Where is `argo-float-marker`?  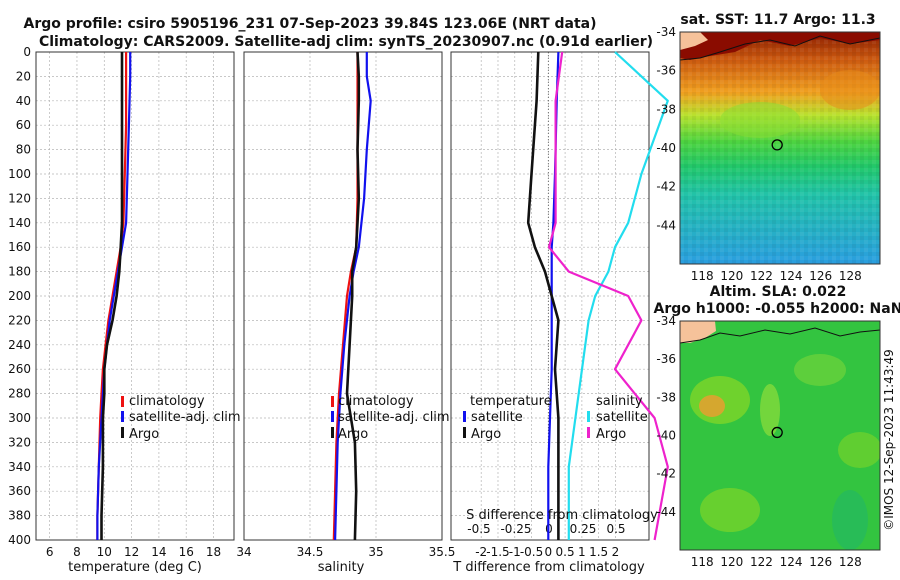 argo-float-marker is located at coordinates (777, 145).